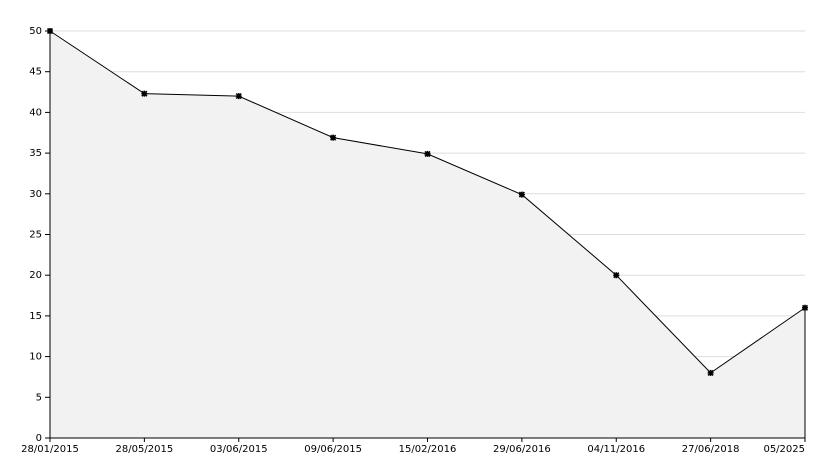  Describe the element at coordinates (35, 235) in the screenshot. I see `y-tick-label: 25` at that location.